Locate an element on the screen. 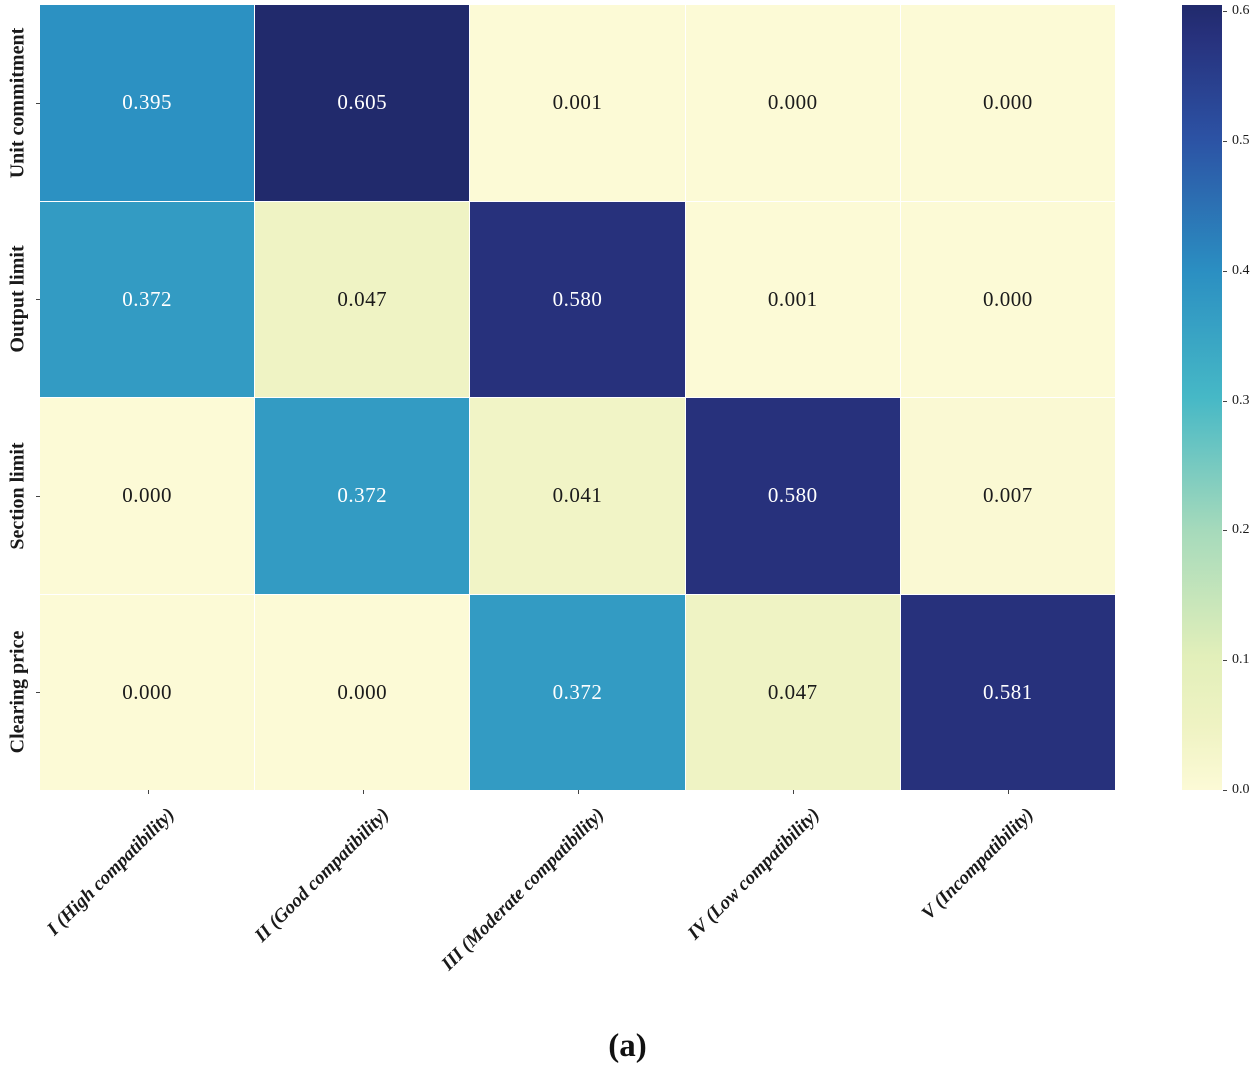 This screenshot has height=1086, width=1255. x-axis-label: I (High compatibility) is located at coordinates (110, 872).